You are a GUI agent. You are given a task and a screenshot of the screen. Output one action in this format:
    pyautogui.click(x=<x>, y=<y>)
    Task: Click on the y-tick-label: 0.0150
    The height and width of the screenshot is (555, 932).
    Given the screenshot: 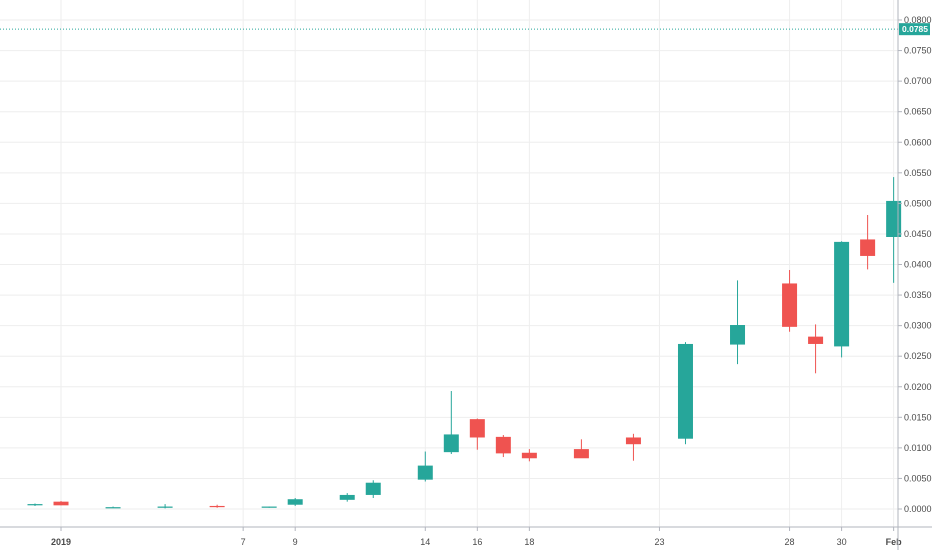 What is the action you would take?
    pyautogui.click(x=918, y=417)
    